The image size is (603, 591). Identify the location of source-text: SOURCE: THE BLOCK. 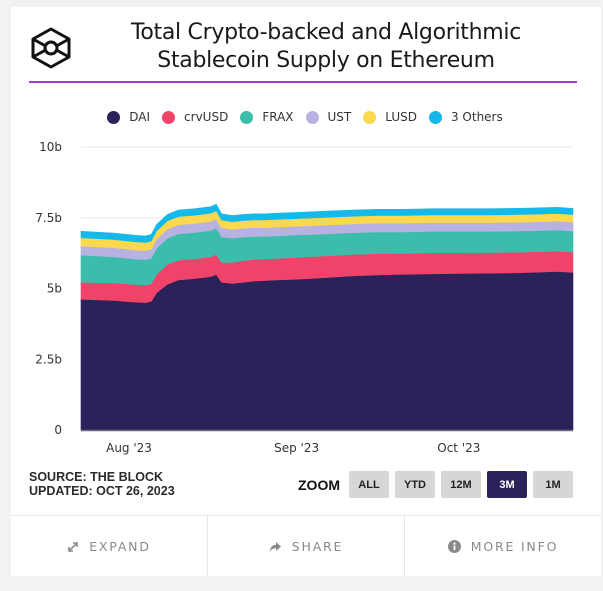
(96, 477).